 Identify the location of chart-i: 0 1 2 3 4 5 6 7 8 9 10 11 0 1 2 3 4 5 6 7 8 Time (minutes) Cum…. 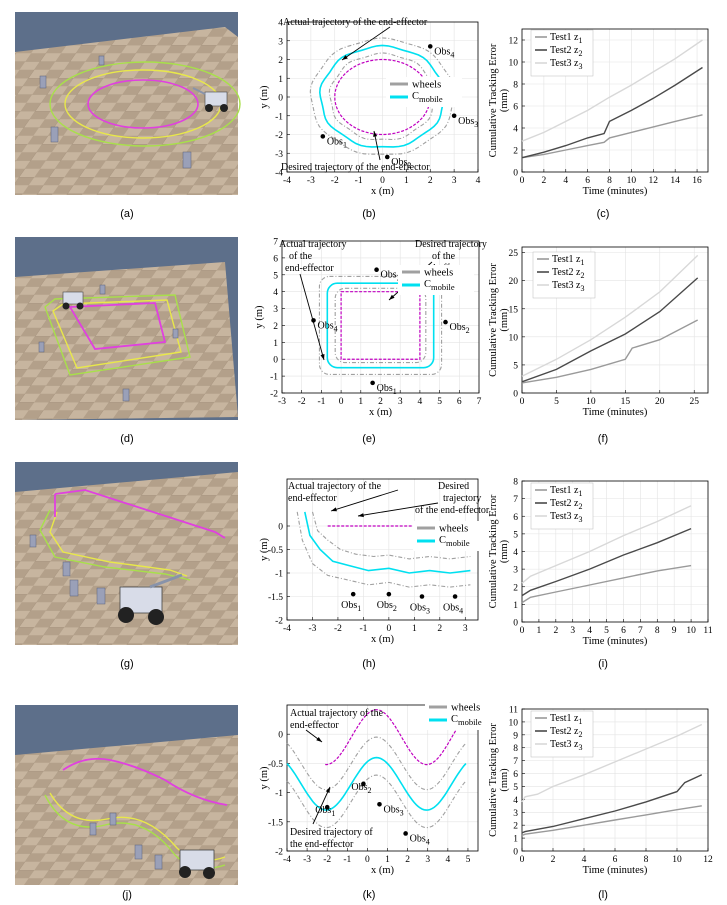
(600, 563).